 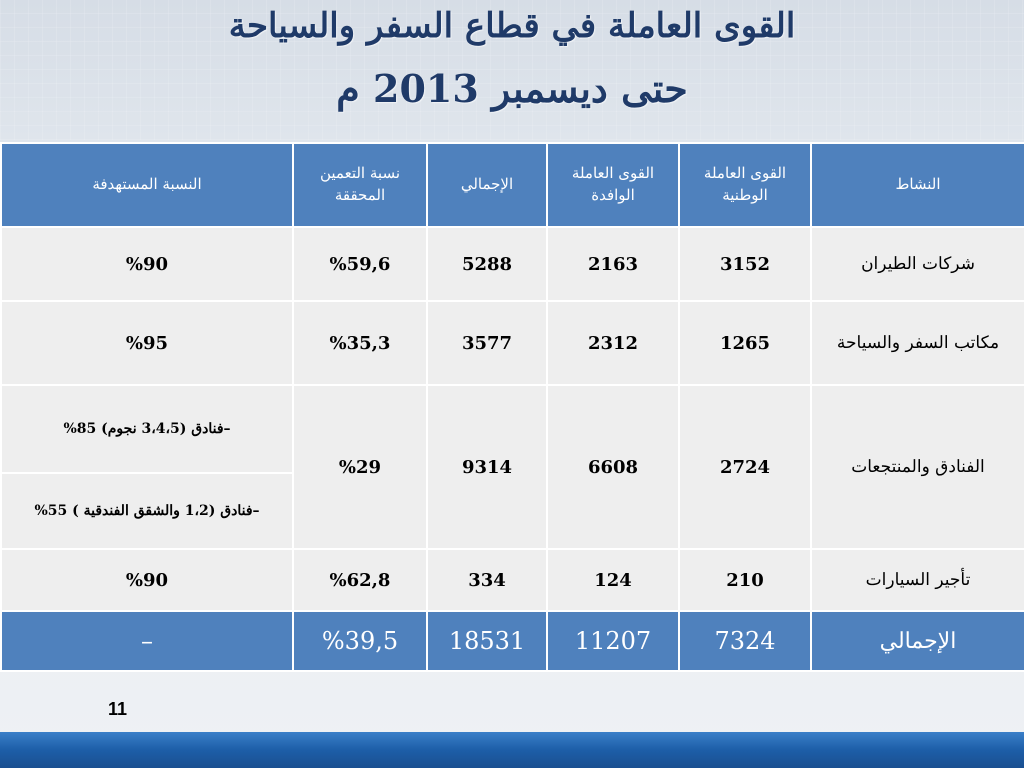 What do you see at coordinates (917, 264) in the screenshot?
I see `cell-activity: شركات الطيران` at bounding box center [917, 264].